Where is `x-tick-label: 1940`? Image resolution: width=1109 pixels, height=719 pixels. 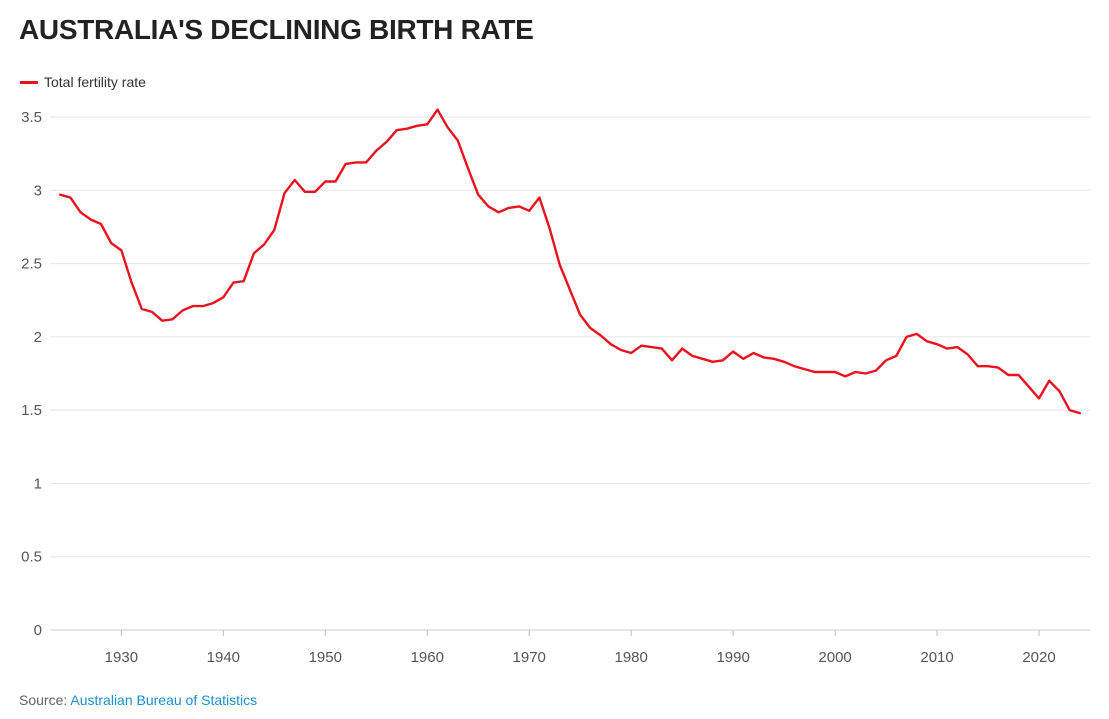 x-tick-label: 1940 is located at coordinates (223, 657).